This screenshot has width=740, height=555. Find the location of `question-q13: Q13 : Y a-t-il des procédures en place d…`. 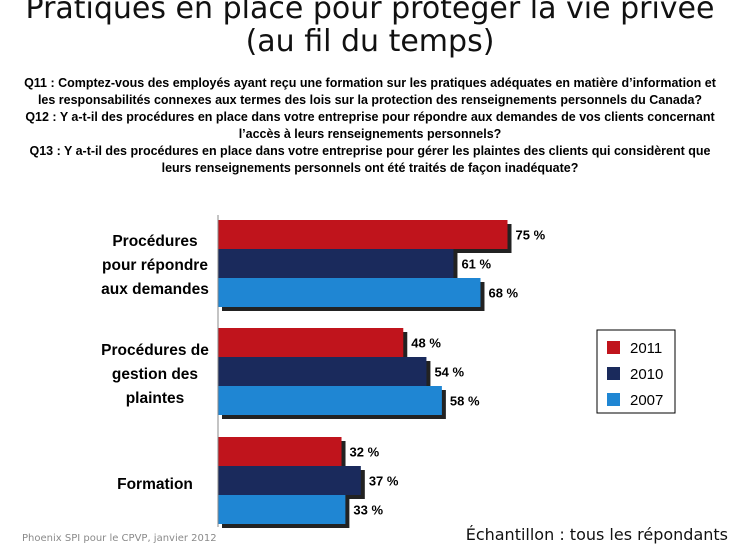

question-q13: Q13 : Y a-t-il des procédures en place d… is located at coordinates (370, 159).